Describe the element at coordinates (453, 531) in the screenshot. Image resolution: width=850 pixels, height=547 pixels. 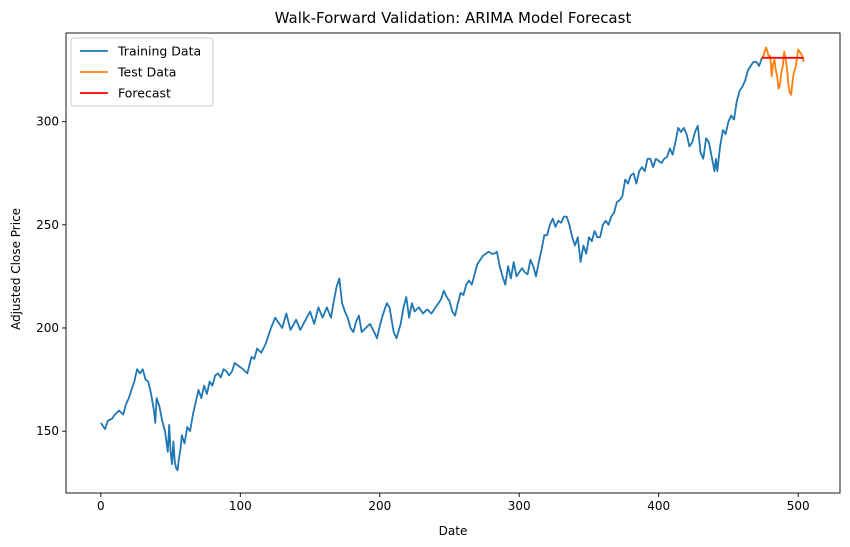
I see `x-axis-label: Date` at that location.